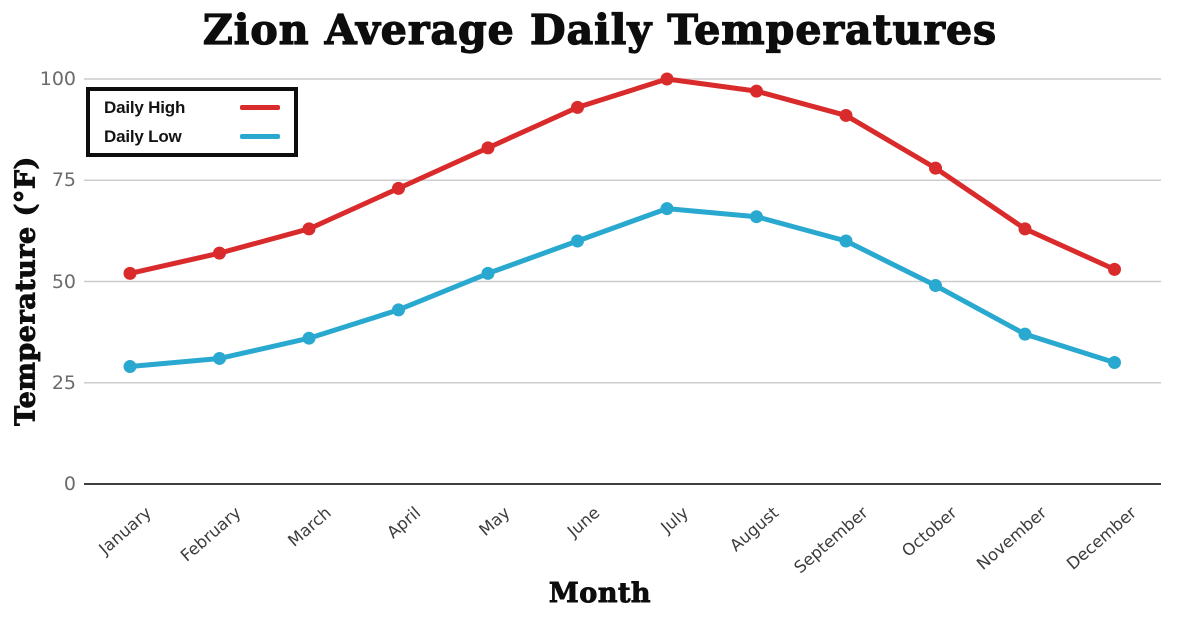 The width and height of the screenshot is (1200, 628). What do you see at coordinates (260, 136) in the screenshot?
I see `legend-swatch-daily-low` at bounding box center [260, 136].